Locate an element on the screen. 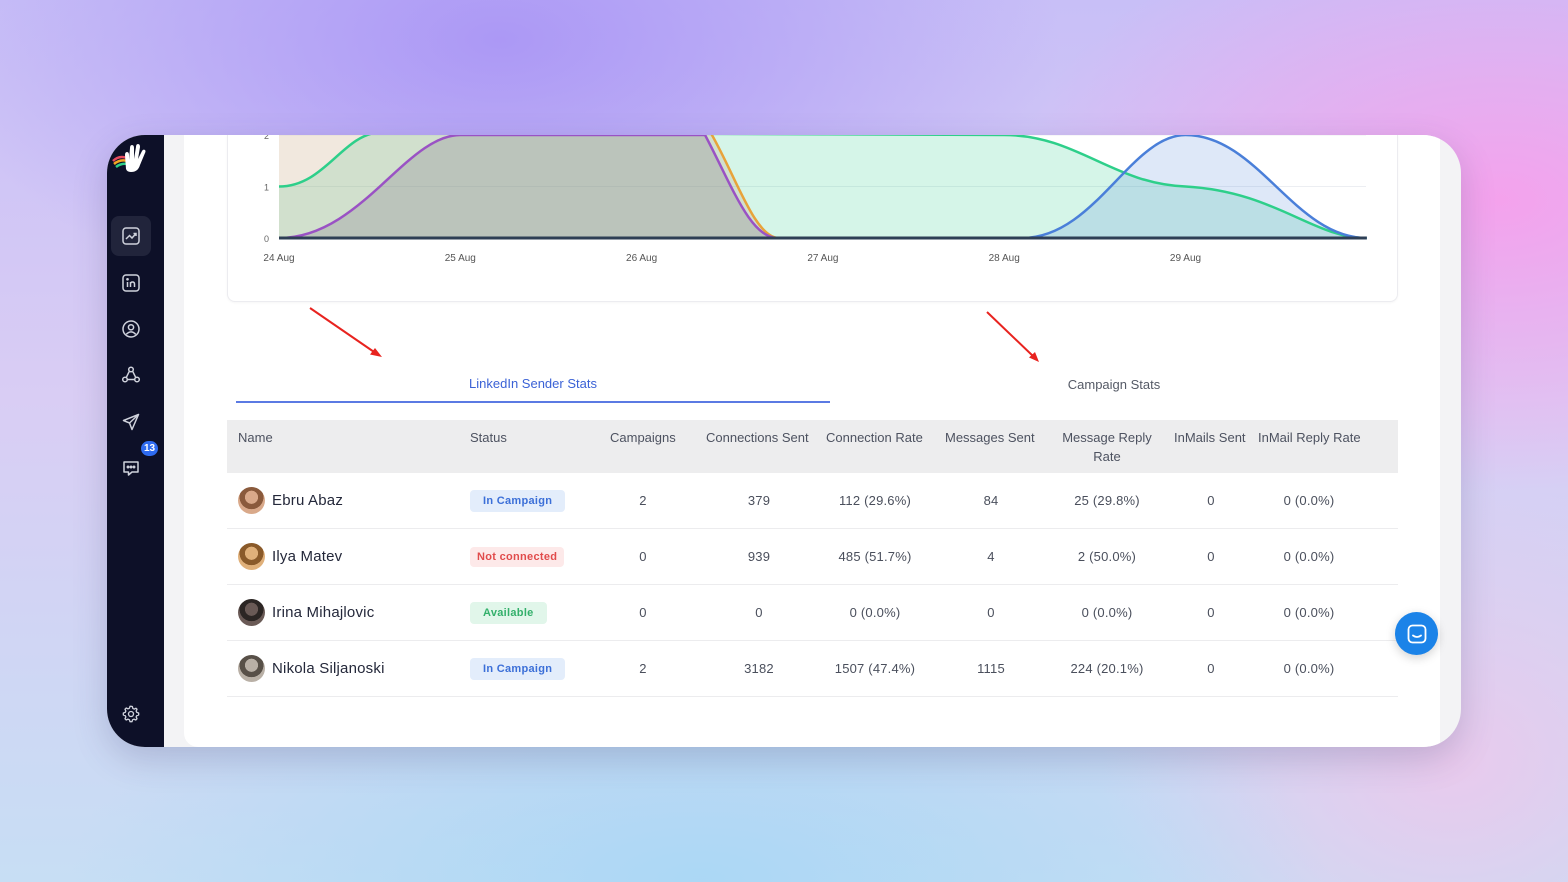 The height and width of the screenshot is (882, 1568). chart-x-tick-label: 24 Aug is located at coordinates (278, 258).